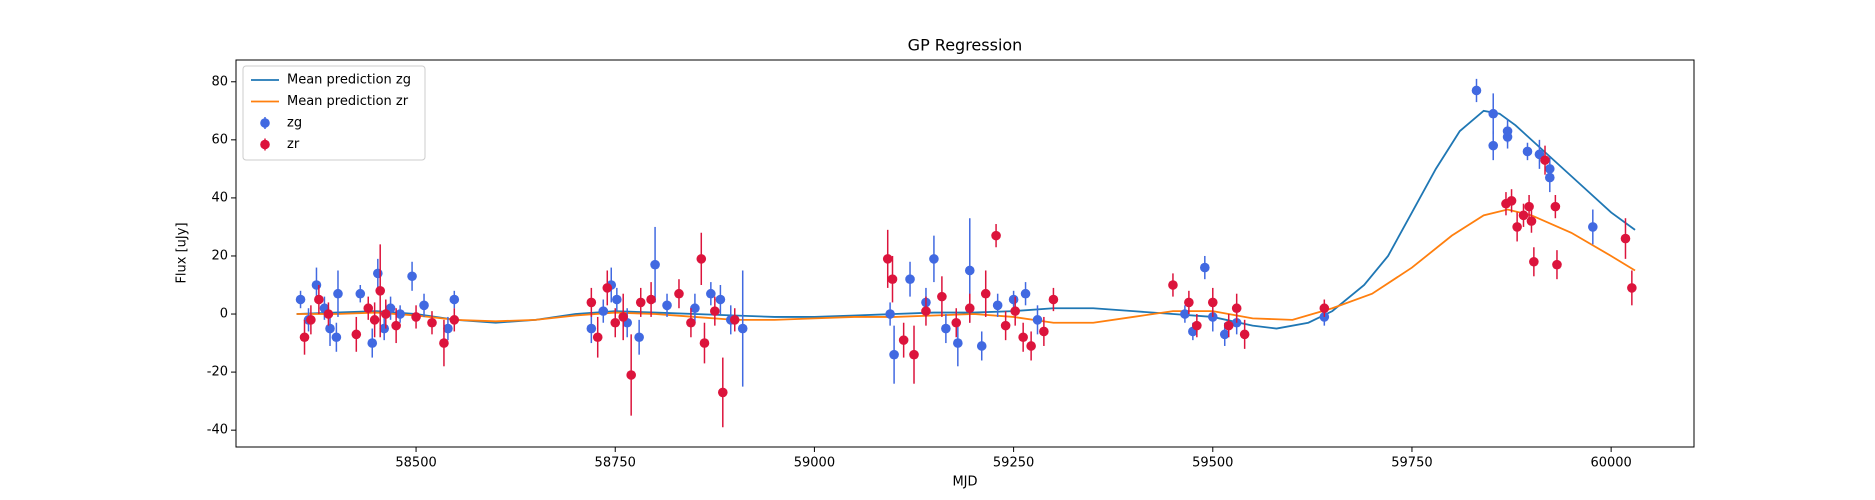 This screenshot has height=500, width=1875. Describe the element at coordinates (814, 463) in the screenshot. I see `x-tick-label: 59000` at that location.